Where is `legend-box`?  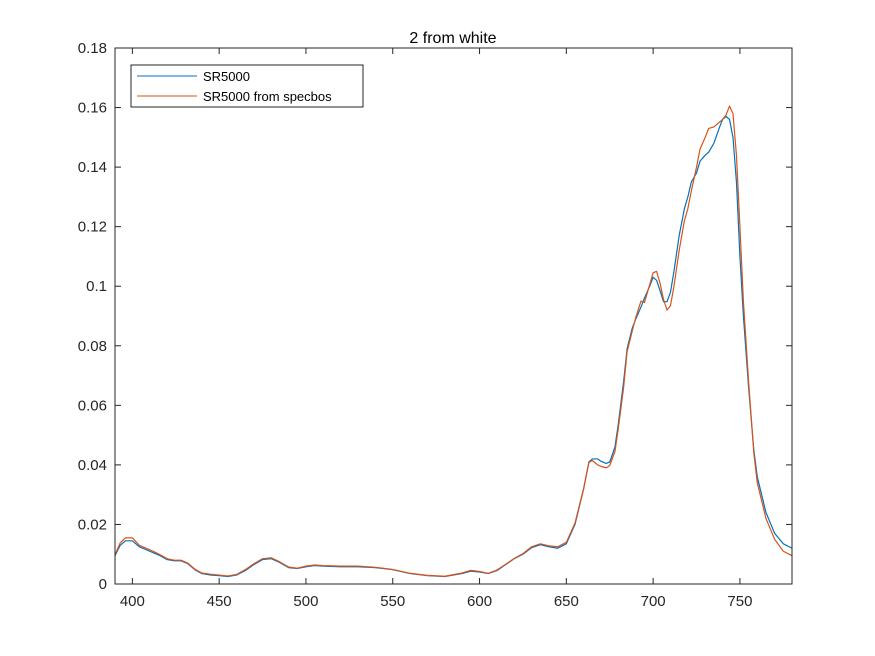
legend-box is located at coordinates (247, 86).